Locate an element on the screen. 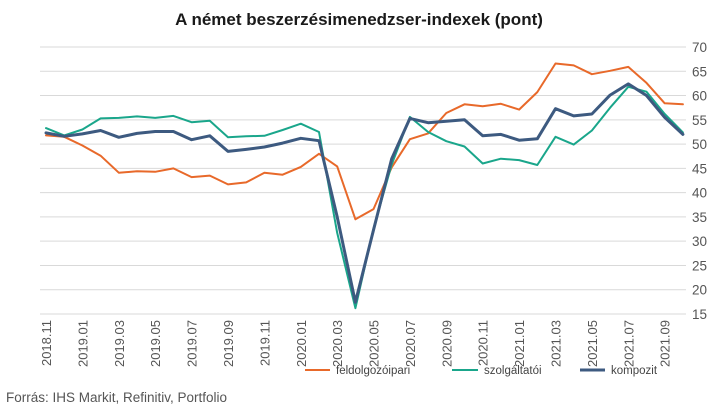  legend-label: szolgáltatói is located at coordinates (513, 371).